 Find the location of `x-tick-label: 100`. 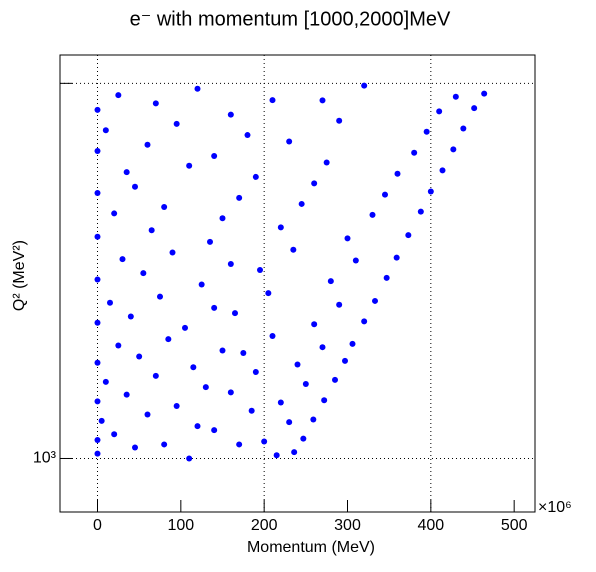

x-tick-label: 100 is located at coordinates (180, 525).